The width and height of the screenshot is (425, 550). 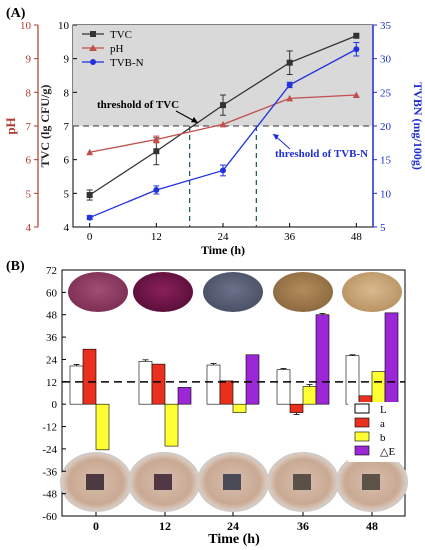 What do you see at coordinates (15, 266) in the screenshot?
I see `panel-b-label: (B)` at bounding box center [15, 266].